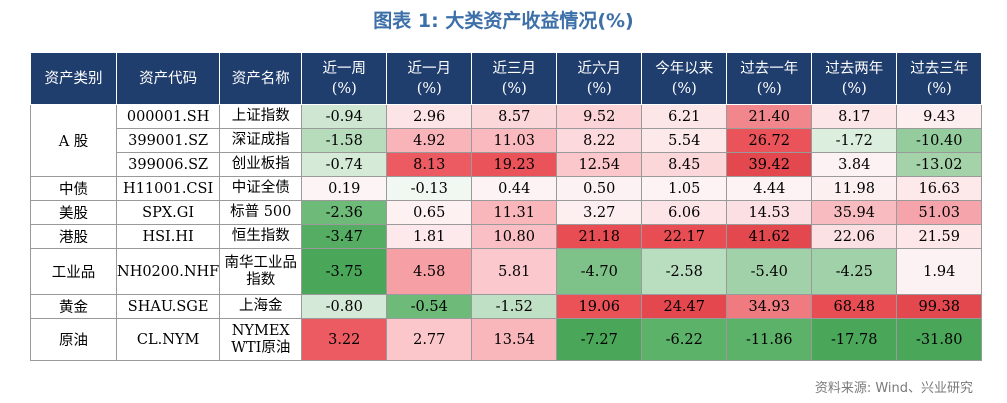 Image resolution: width=1007 pixels, height=403 pixels. I want to click on return-value-cell: 34.93, so click(769, 306).